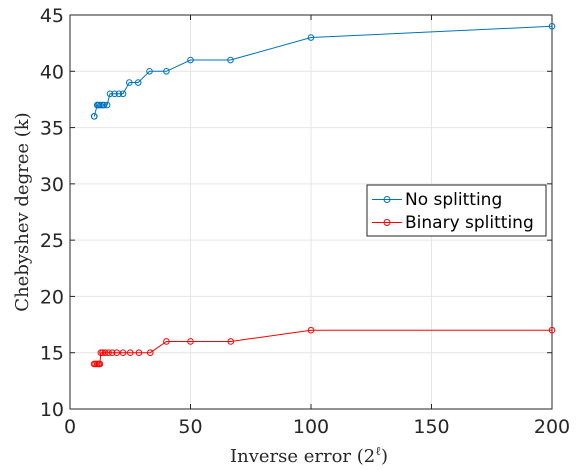 The width and height of the screenshot is (580, 470). Describe the element at coordinates (311, 427) in the screenshot. I see `x-tick-label: 100` at that location.